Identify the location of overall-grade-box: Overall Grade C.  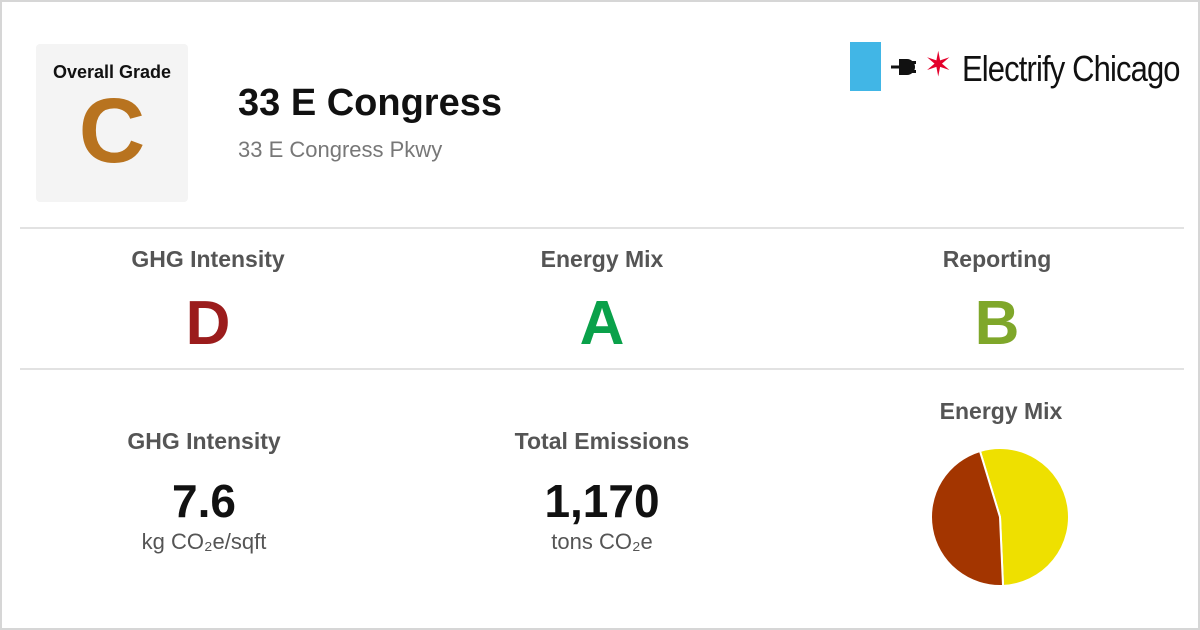
(112, 123).